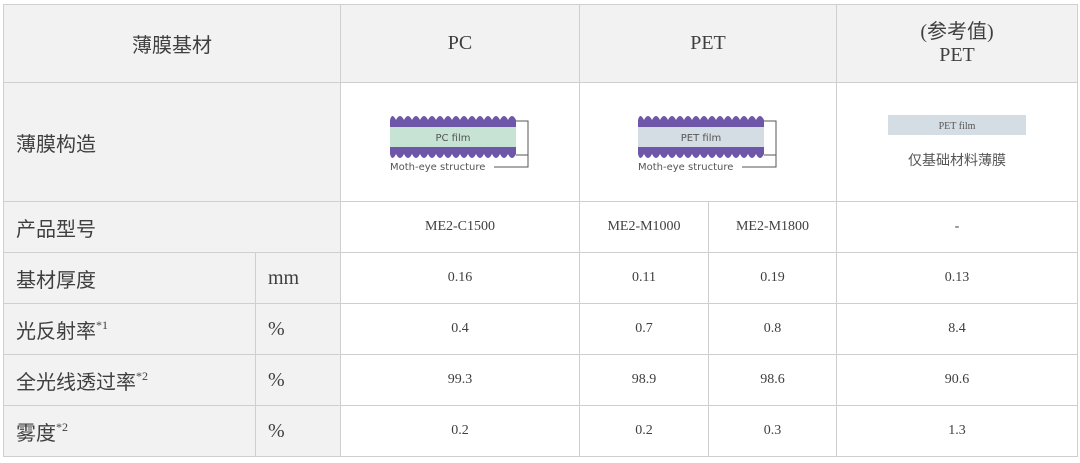  What do you see at coordinates (772, 329) in the screenshot?
I see `pet2-value: 0.8` at bounding box center [772, 329].